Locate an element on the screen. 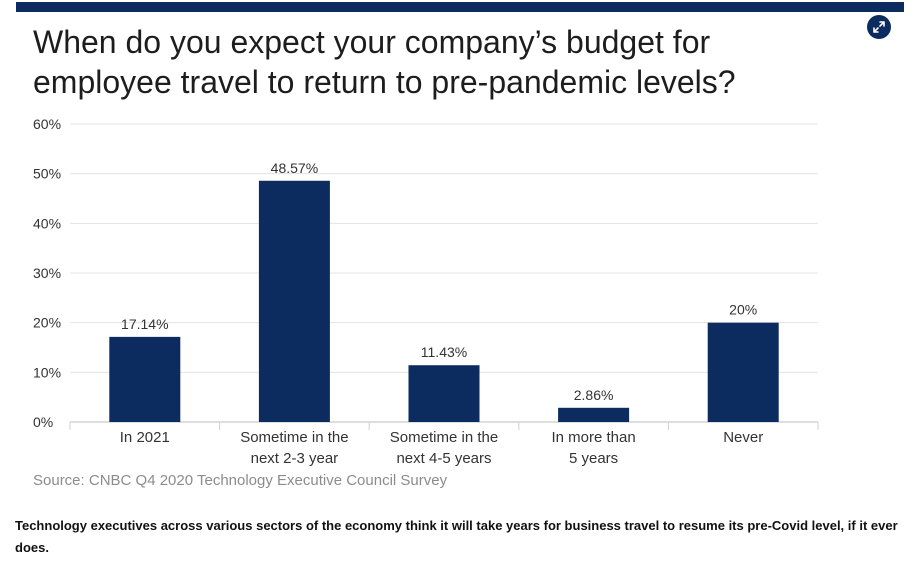 The width and height of the screenshot is (920, 577). y-tick-label: 40% is located at coordinates (47, 223).